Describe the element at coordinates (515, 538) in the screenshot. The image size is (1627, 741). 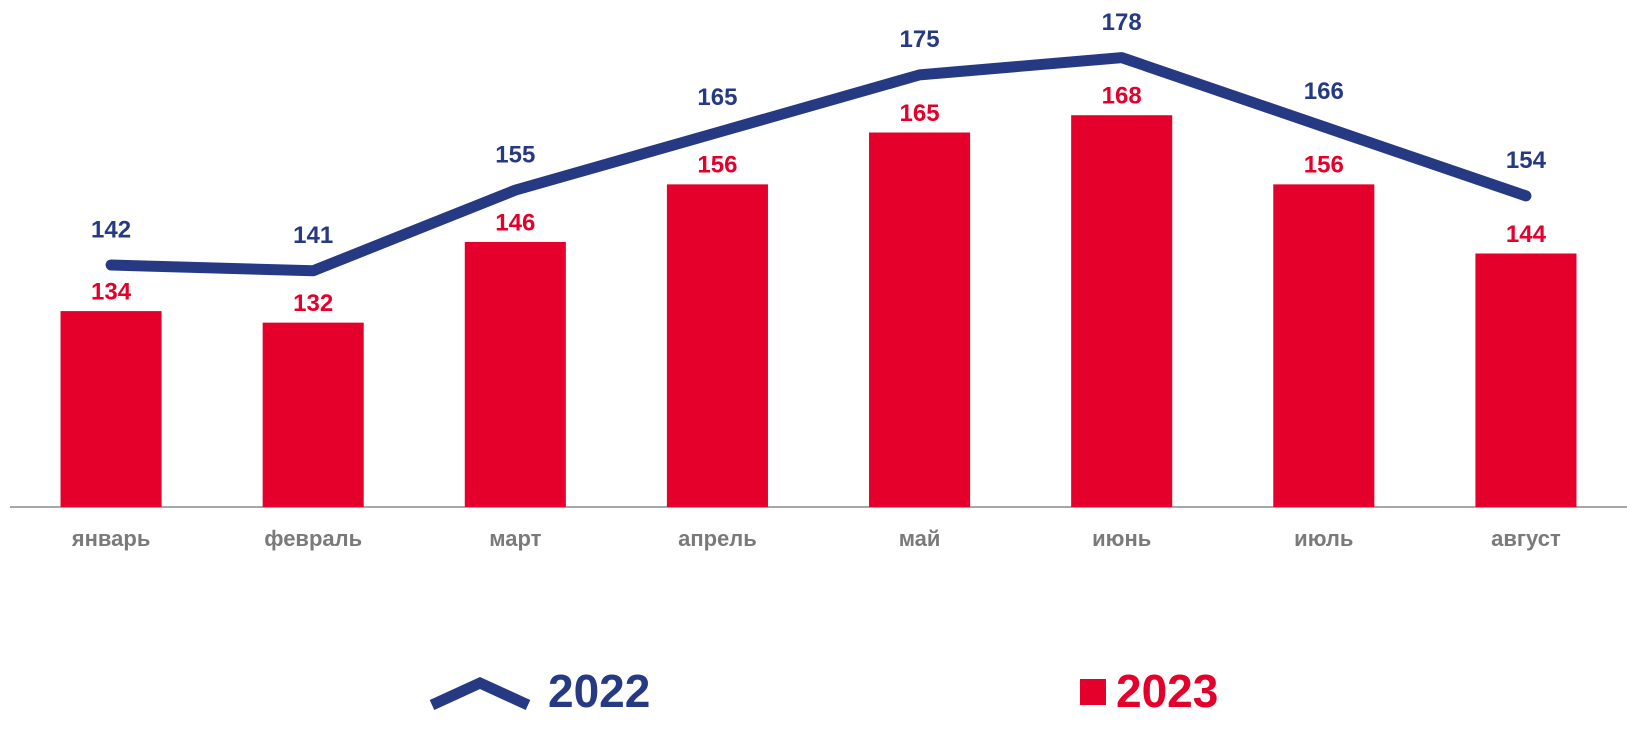
I see `x-tick-label: март` at that location.